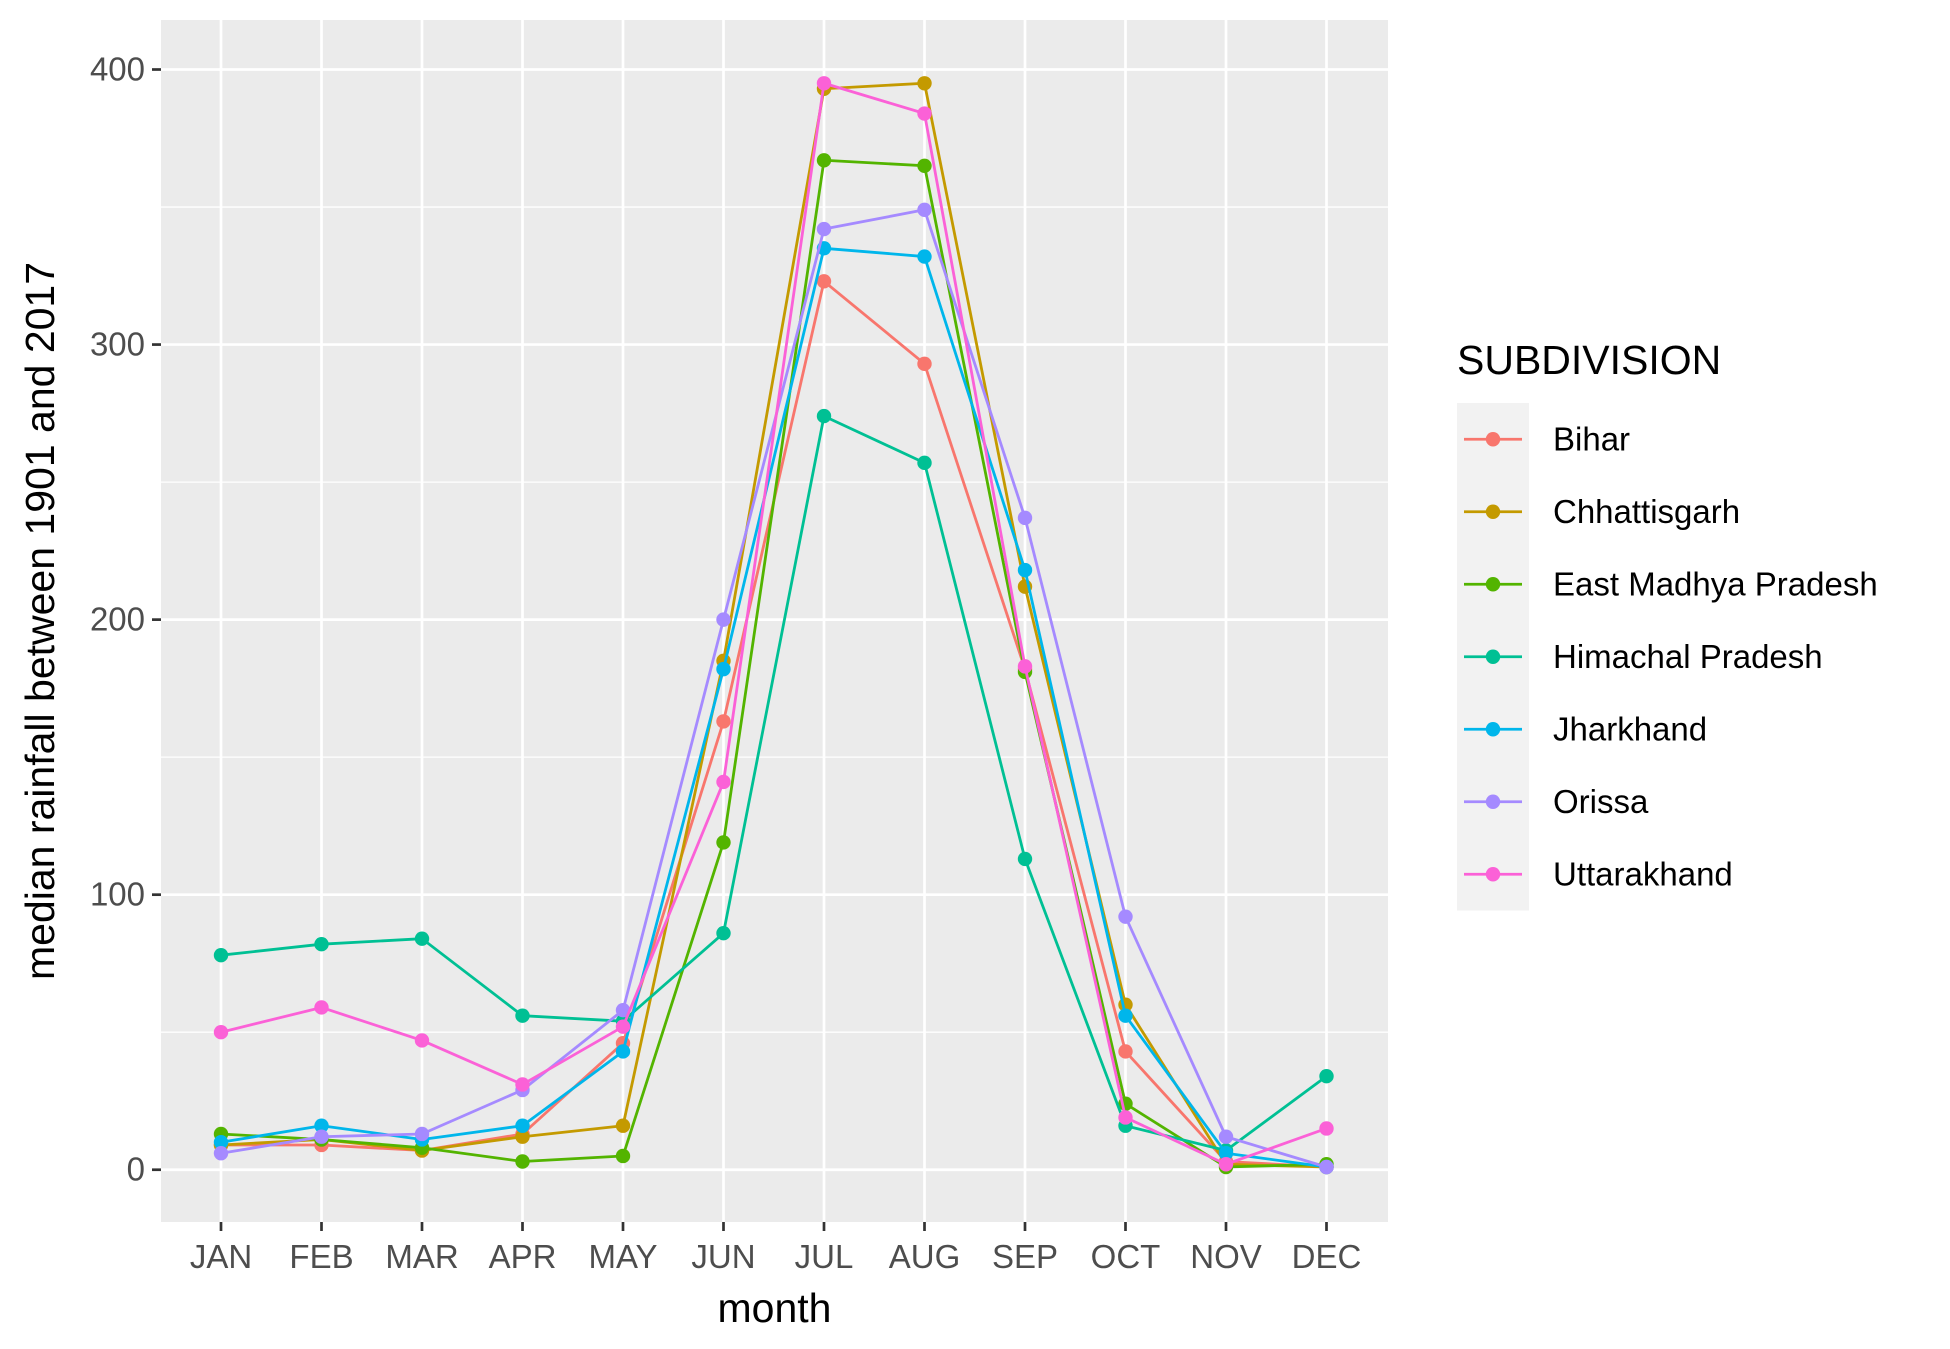 The width and height of the screenshot is (1950, 1349). What do you see at coordinates (1591, 438) in the screenshot?
I see `legend-label: Bihar` at bounding box center [1591, 438].